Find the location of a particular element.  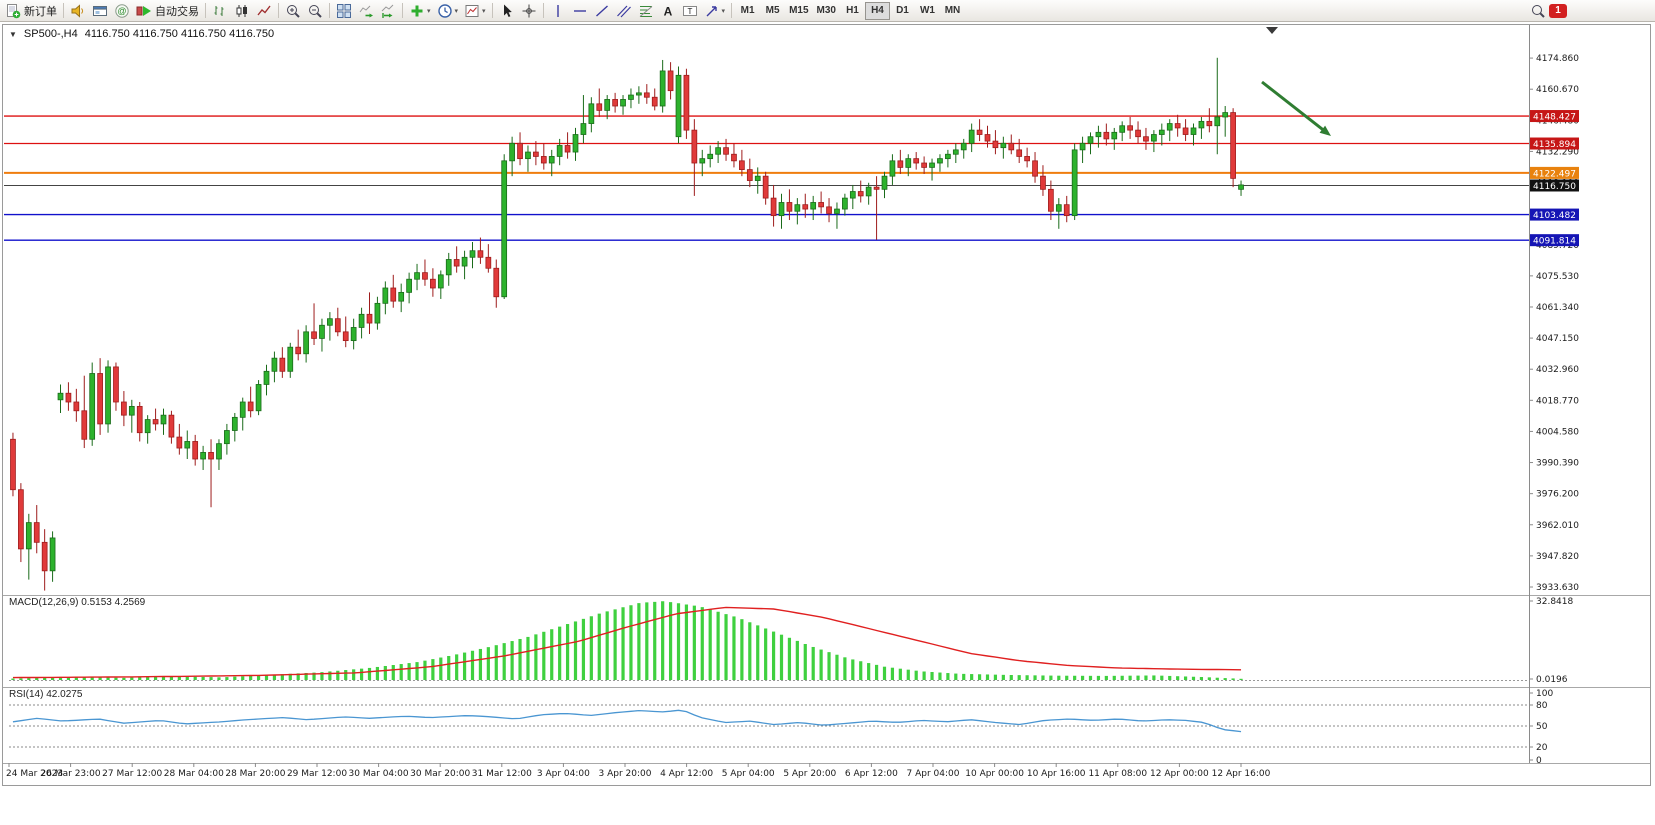

line-chart-button is located at coordinates (264, 11).